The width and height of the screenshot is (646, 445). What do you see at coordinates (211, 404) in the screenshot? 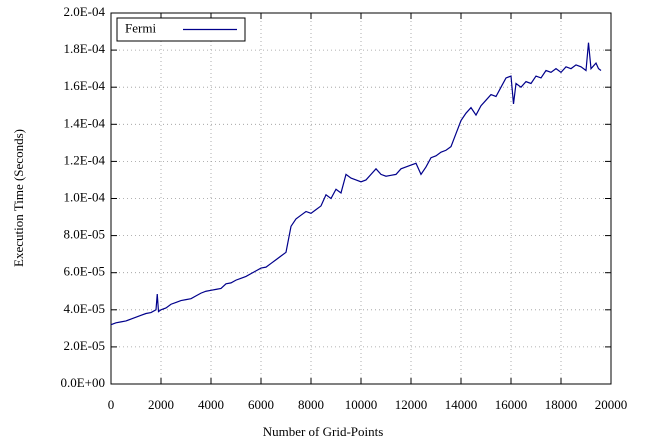
I see `x-tick-label: 4000` at bounding box center [211, 404].